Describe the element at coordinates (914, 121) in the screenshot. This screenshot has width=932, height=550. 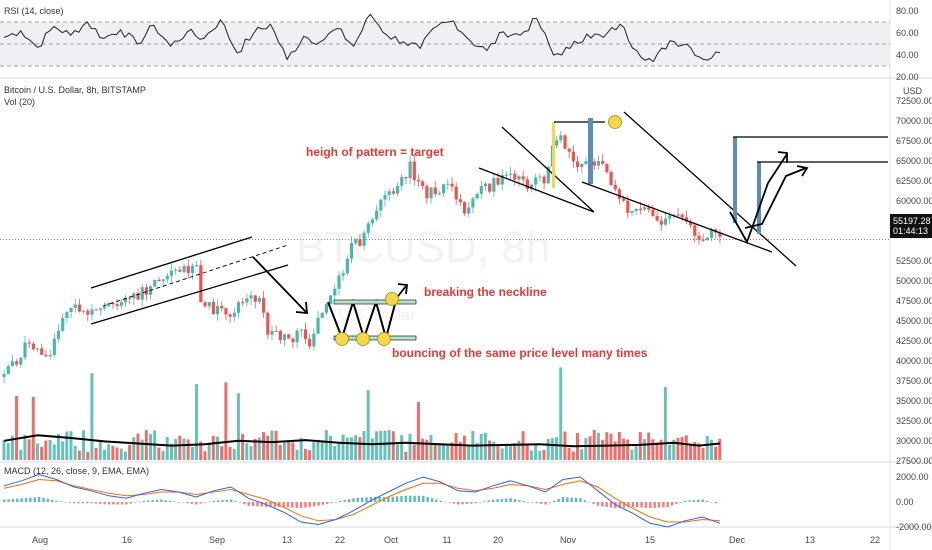
I see `price-tick-label: 70000.00` at that location.